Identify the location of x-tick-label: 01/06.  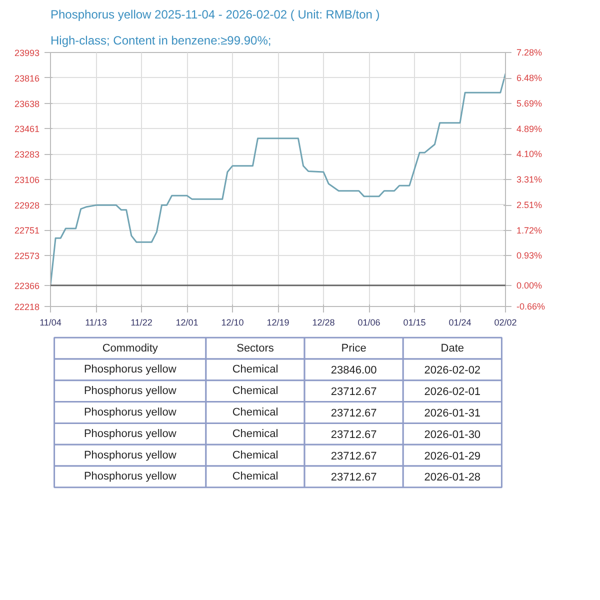
(369, 323).